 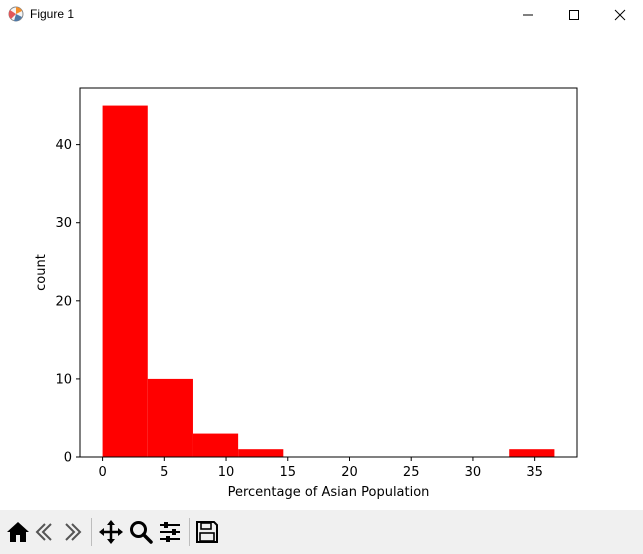 I want to click on zoom-button, so click(x=141, y=532).